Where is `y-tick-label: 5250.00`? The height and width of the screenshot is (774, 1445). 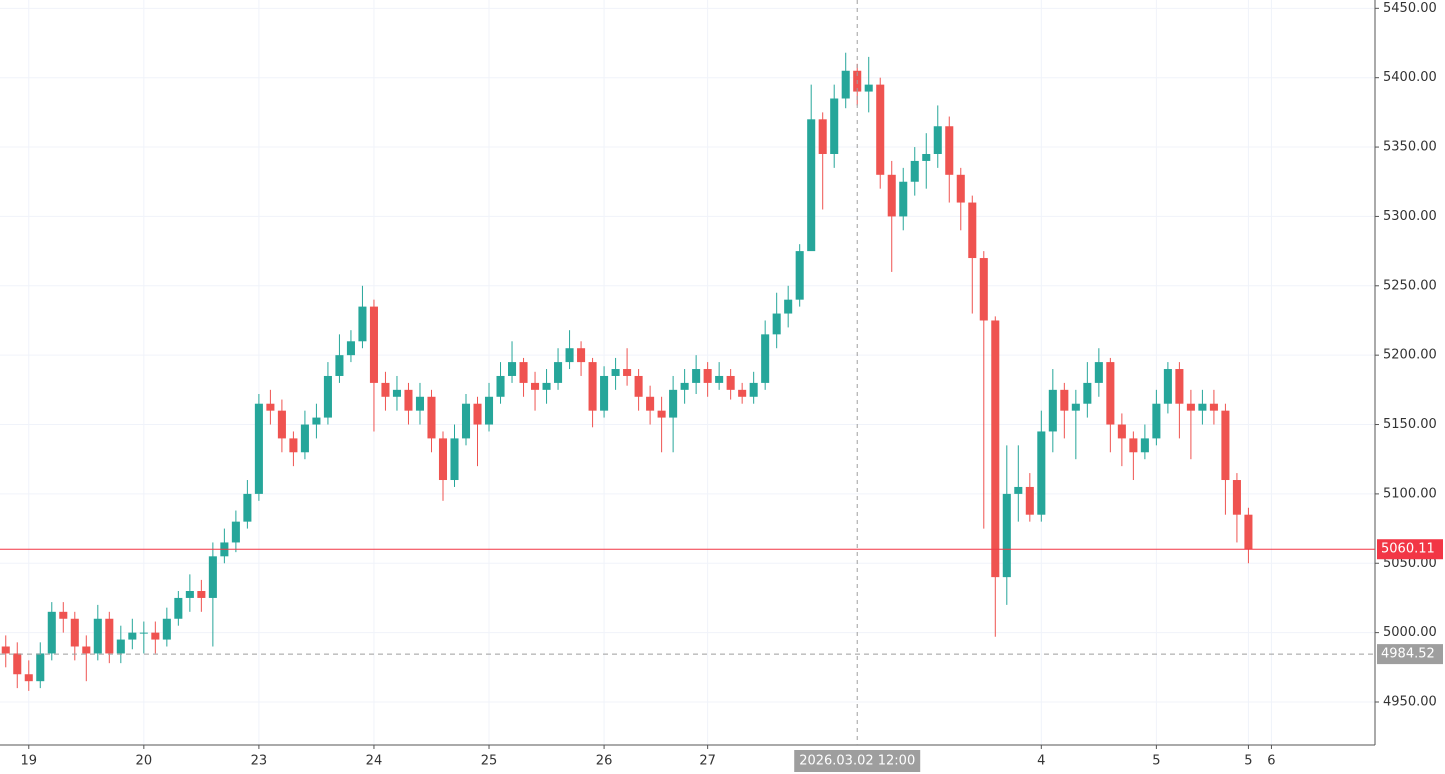
y-tick-label: 5250.00 is located at coordinates (1410, 285).